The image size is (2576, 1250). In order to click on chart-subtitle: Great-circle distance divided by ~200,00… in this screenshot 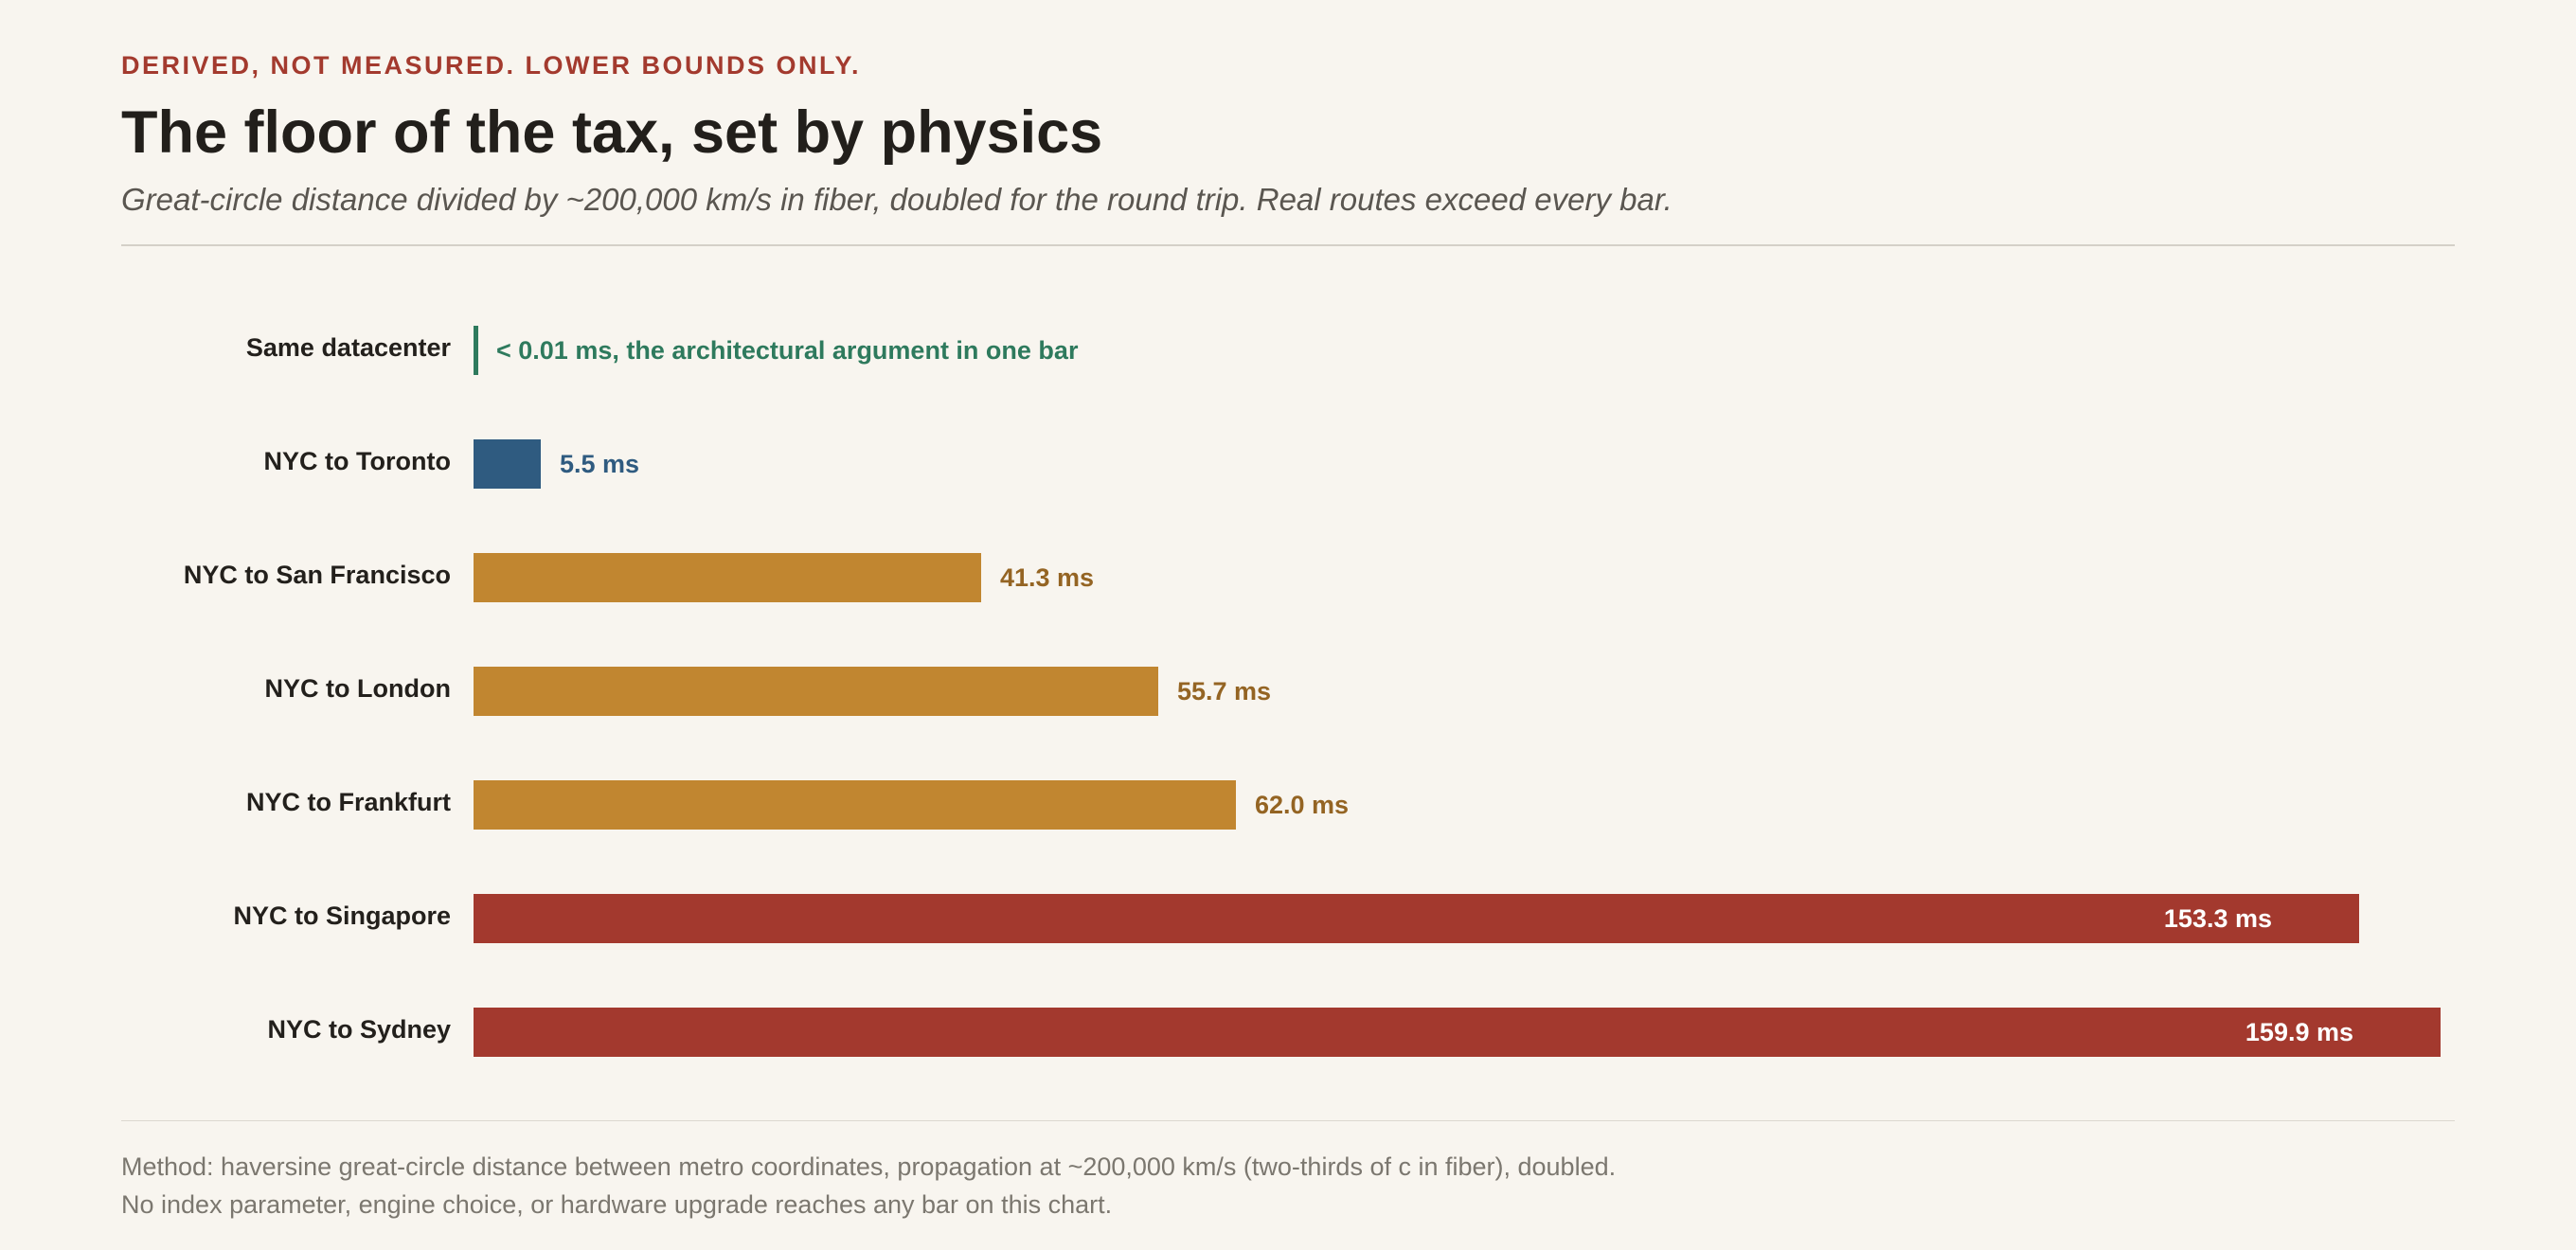, I will do `click(897, 199)`.